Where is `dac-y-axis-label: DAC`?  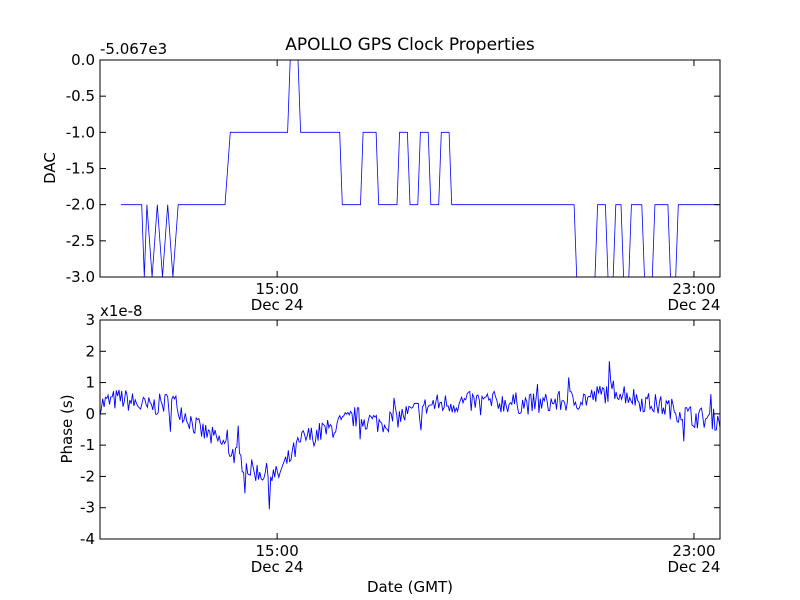
dac-y-axis-label: DAC is located at coordinates (50, 168).